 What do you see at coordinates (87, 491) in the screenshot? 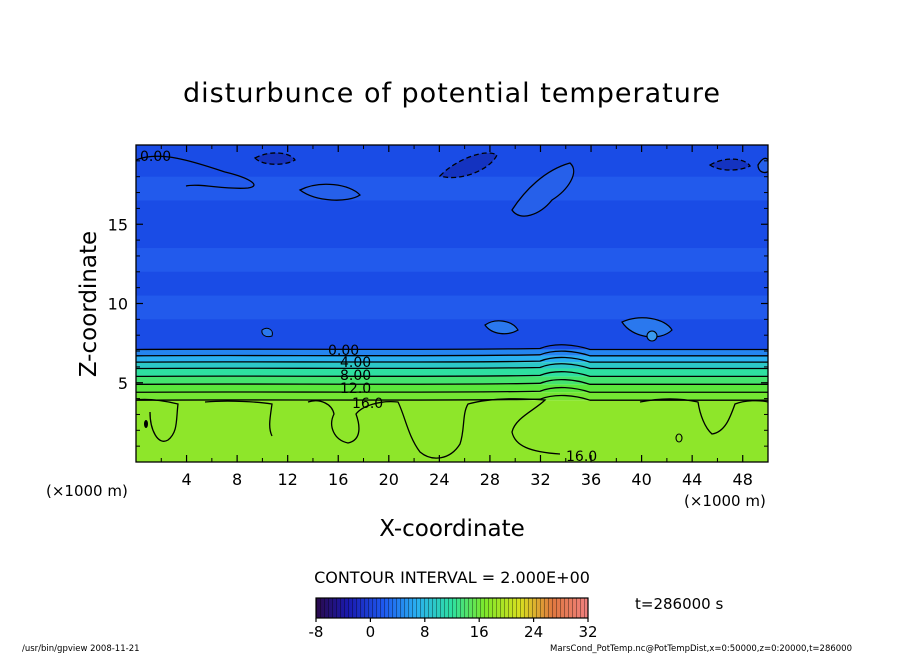
I see `x-unit-left: (×1000 m)` at bounding box center [87, 491].